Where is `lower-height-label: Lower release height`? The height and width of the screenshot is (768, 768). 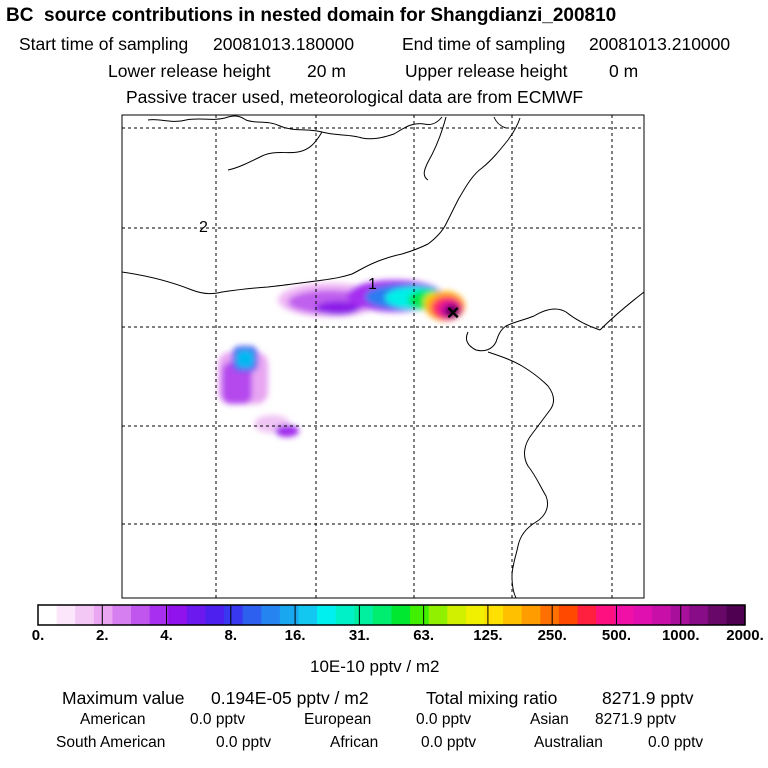 lower-height-label: Lower release height is located at coordinates (189, 71).